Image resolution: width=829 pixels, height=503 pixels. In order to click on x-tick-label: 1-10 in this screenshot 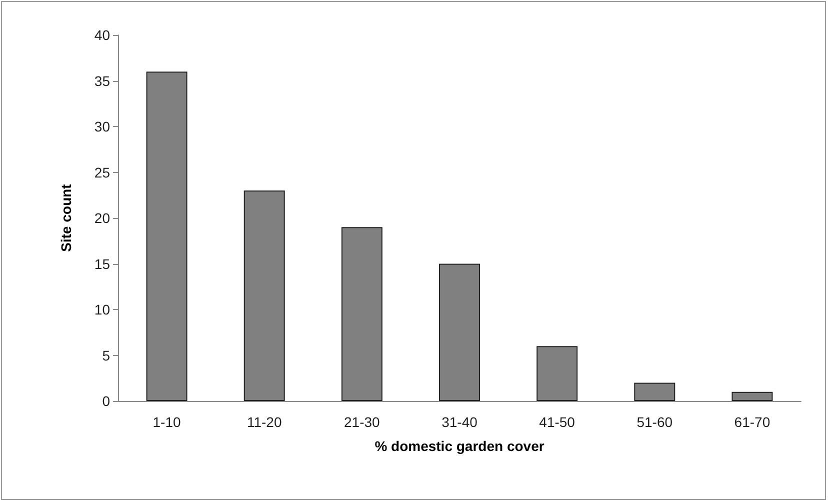, I will do `click(167, 422)`.